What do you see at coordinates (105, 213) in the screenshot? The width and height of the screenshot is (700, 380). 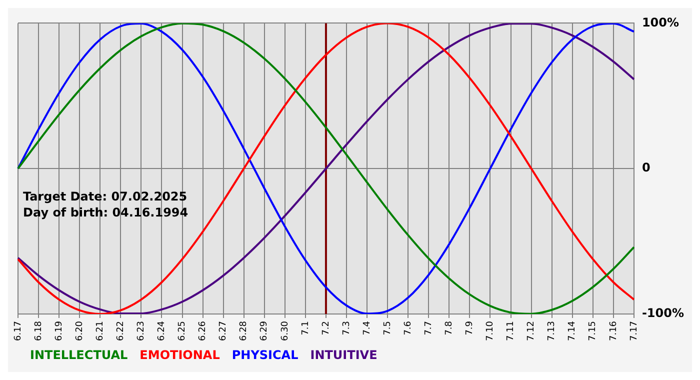 I see `annotation: Day of birth: 04.16.1994` at bounding box center [105, 213].